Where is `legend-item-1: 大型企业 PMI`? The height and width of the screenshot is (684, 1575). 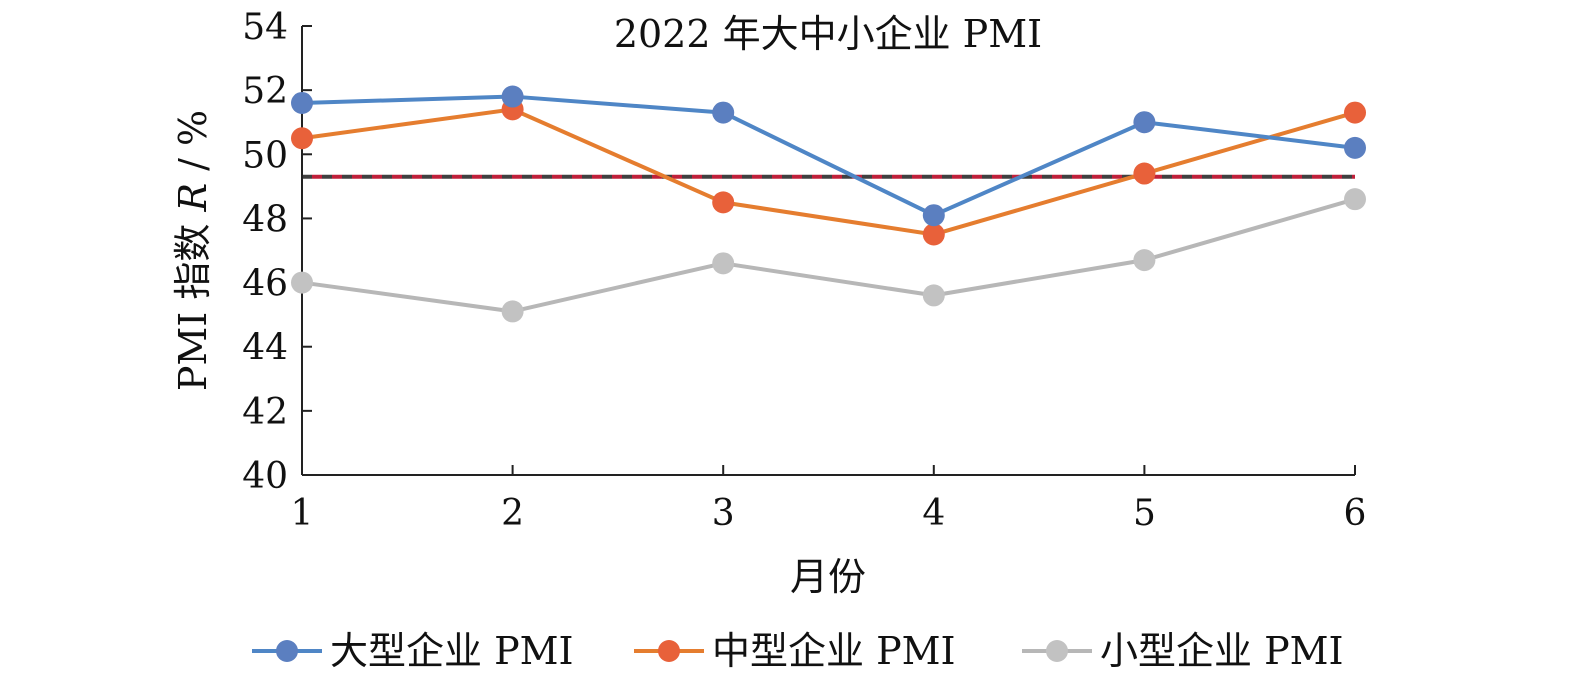
legend-item-1: 大型企业 PMI is located at coordinates (413, 651).